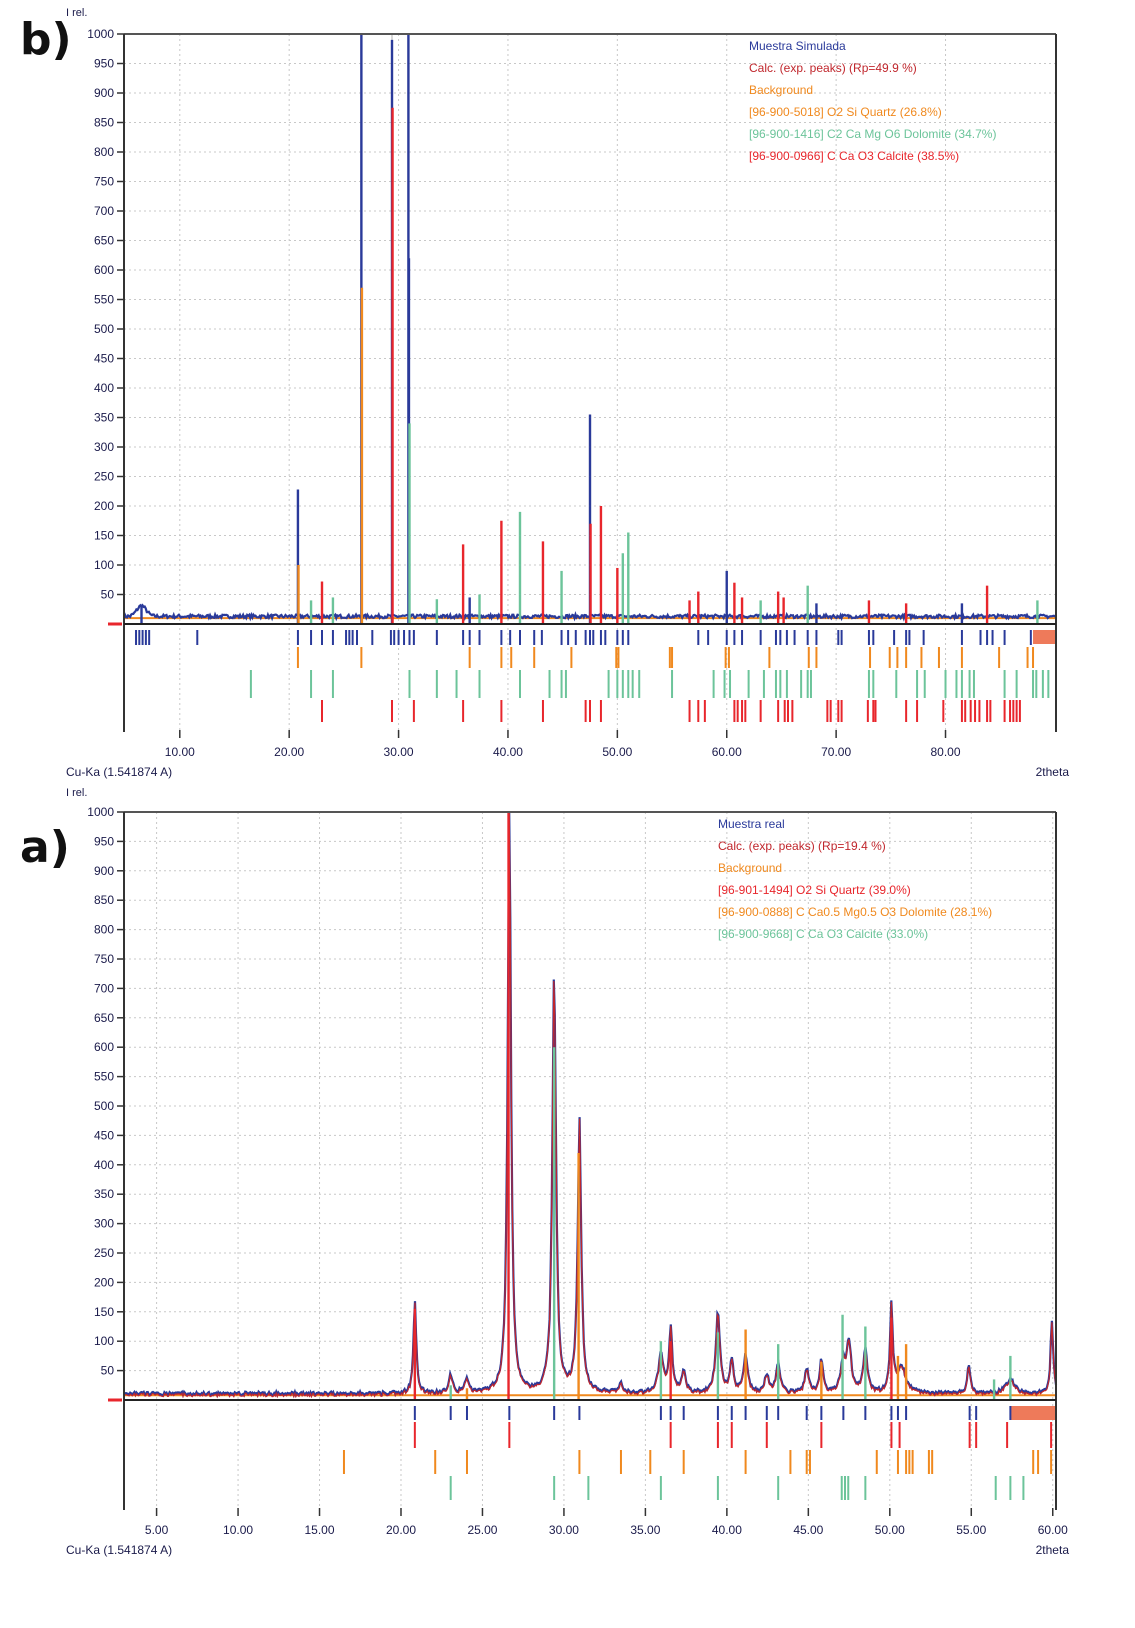 This screenshot has height=1628, width=1135. Describe the element at coordinates (833, 68) in the screenshot. I see `legend-item: Calc. (exp. peaks) (Rp=49.9 %)` at that location.